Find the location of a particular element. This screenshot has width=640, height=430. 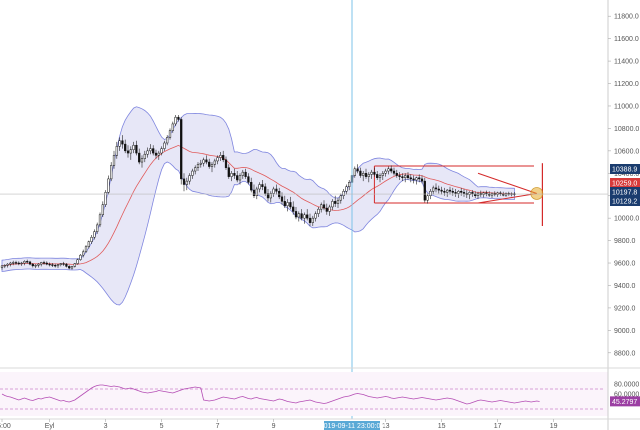

price-tick-label: 9000.0 is located at coordinates (625, 331).